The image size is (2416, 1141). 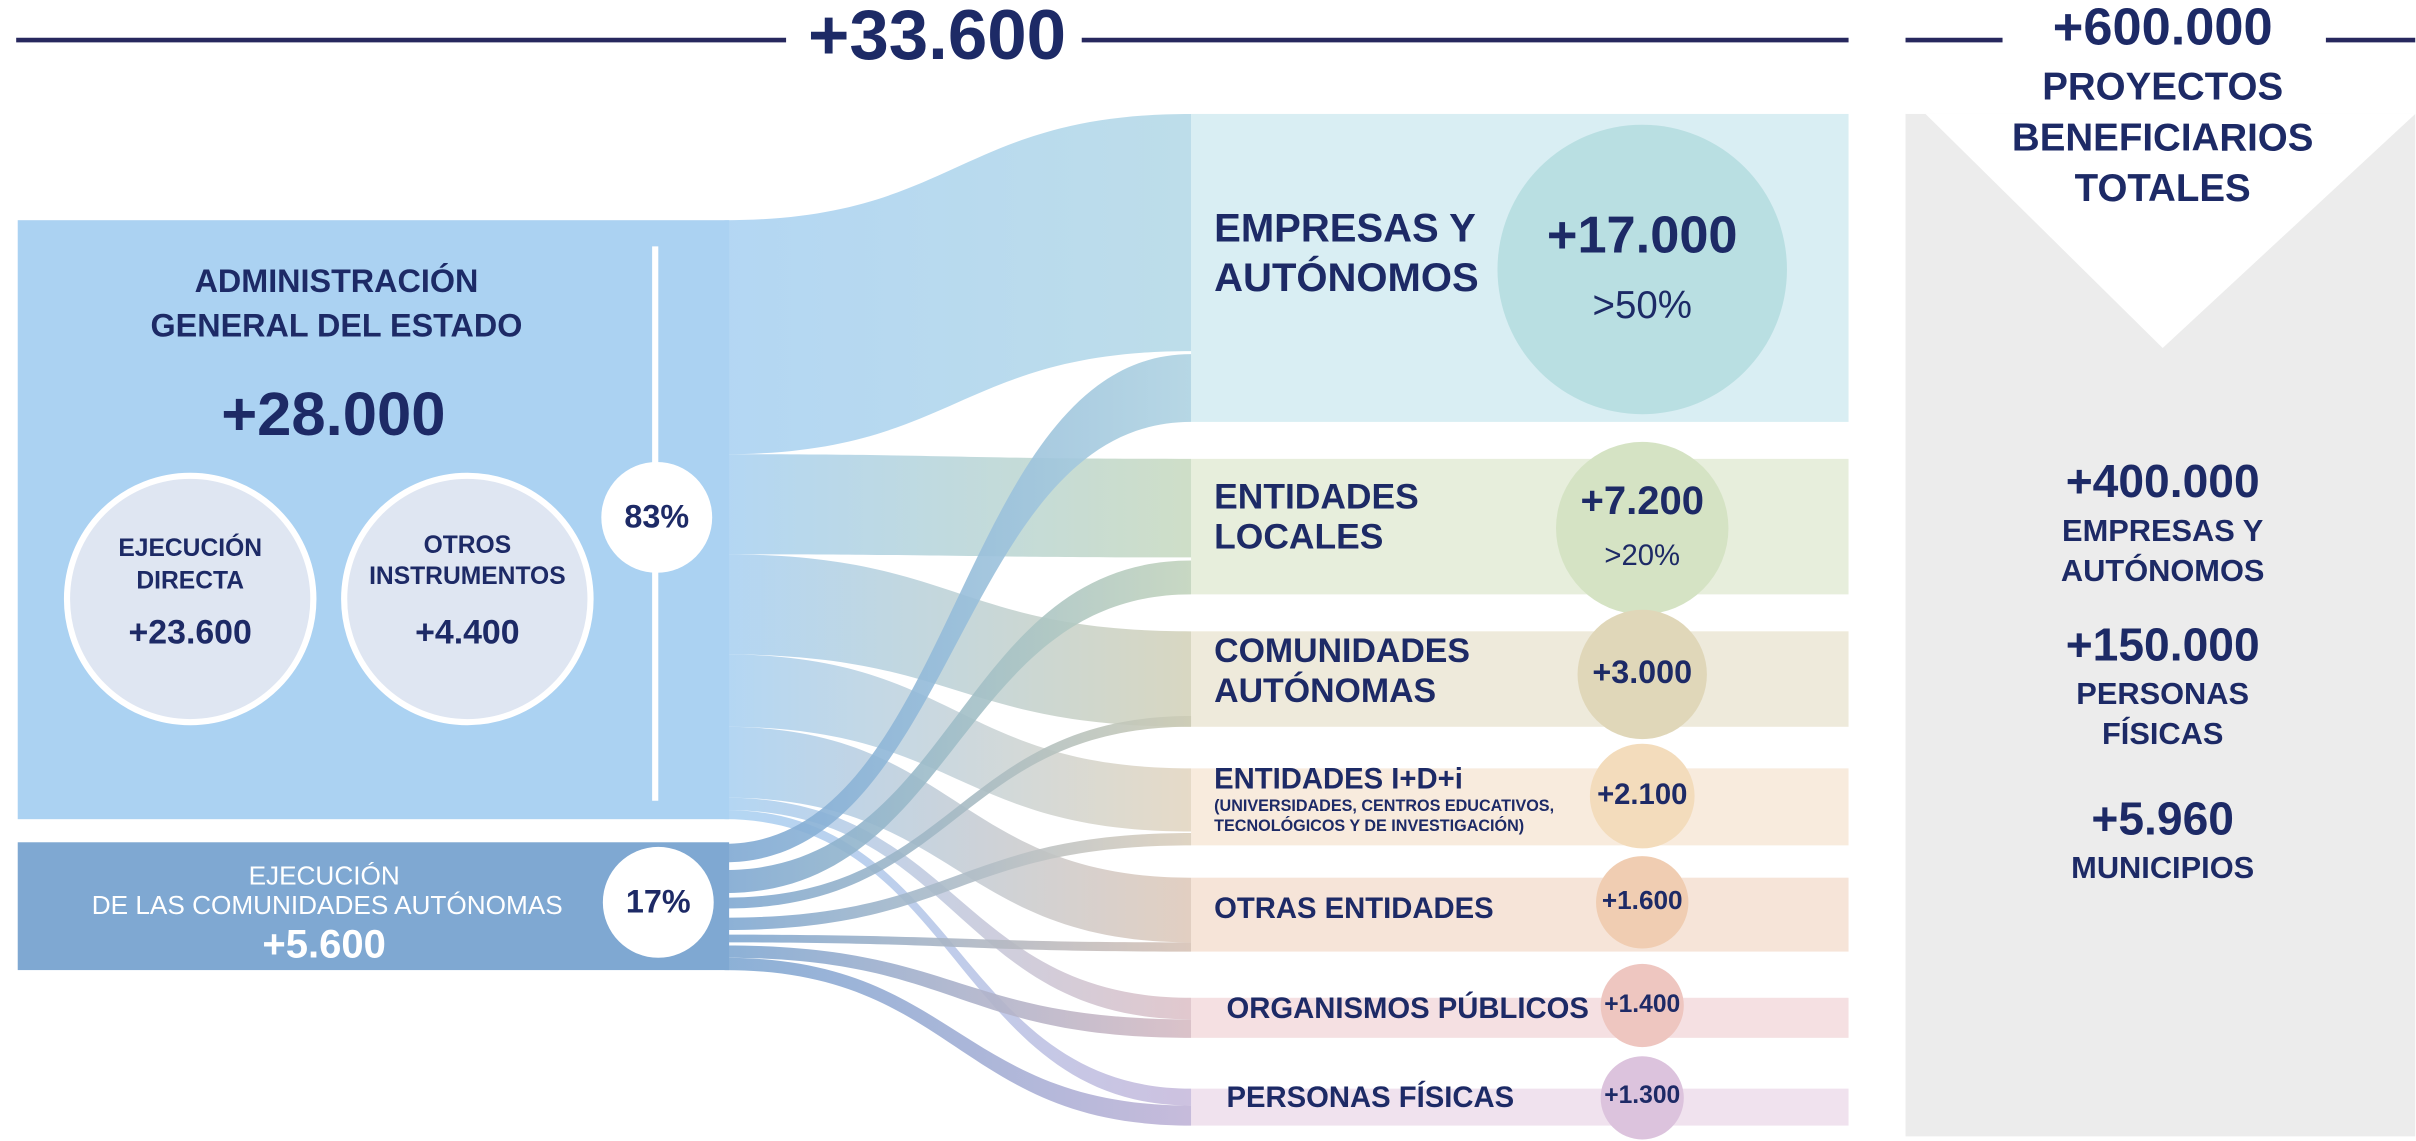 What do you see at coordinates (1338, 779) in the screenshot?
I see `destination-name: ENTIDADES I+D+i` at bounding box center [1338, 779].